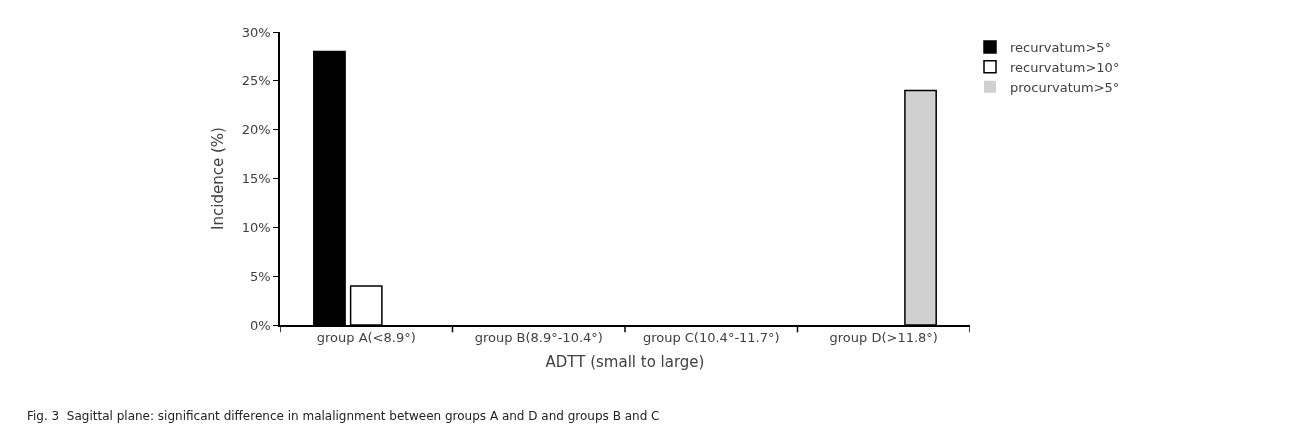  What do you see at coordinates (538, 338) in the screenshot?
I see `x-tick-label: group B(8.9°-10.4°)` at bounding box center [538, 338].